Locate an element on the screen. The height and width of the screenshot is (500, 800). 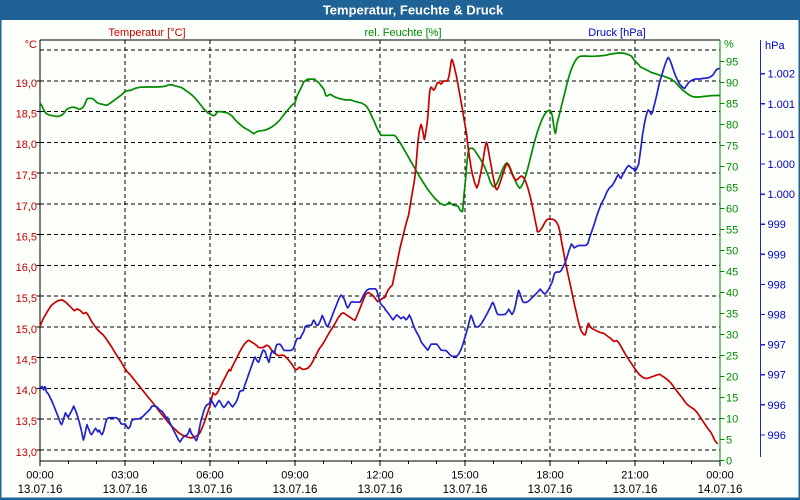
svg-text: 55 is located at coordinates (732, 231).